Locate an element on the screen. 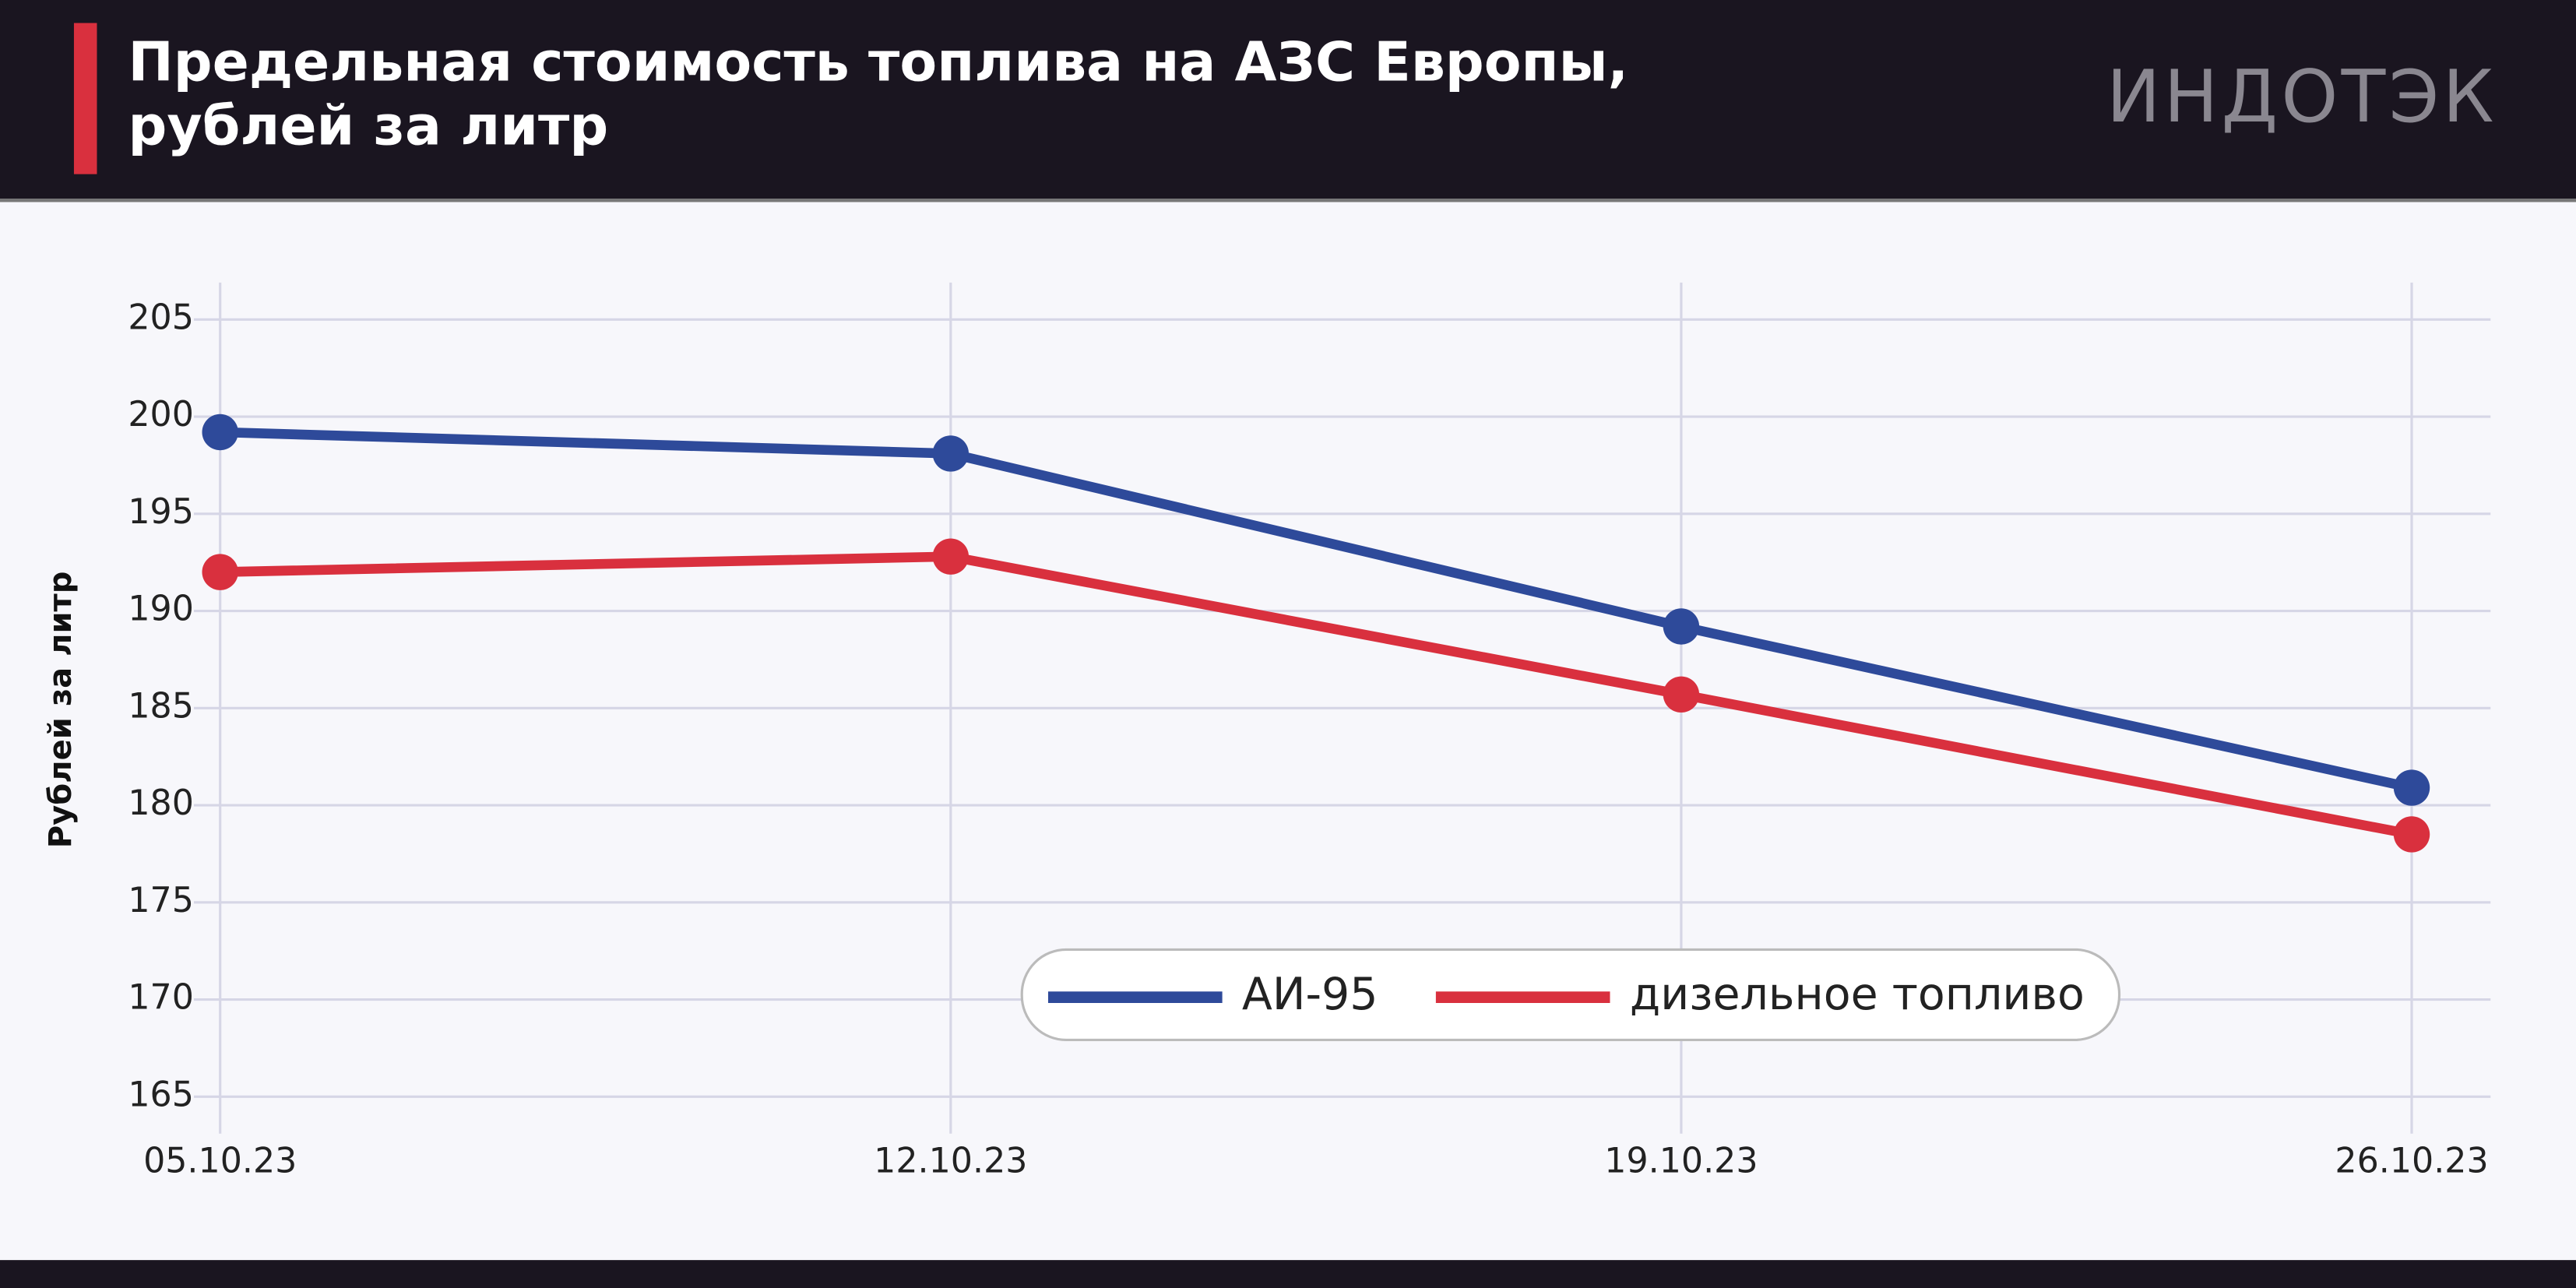 The image size is (2576, 1288). x-tick-label: 05.10.23 is located at coordinates (220, 1161).